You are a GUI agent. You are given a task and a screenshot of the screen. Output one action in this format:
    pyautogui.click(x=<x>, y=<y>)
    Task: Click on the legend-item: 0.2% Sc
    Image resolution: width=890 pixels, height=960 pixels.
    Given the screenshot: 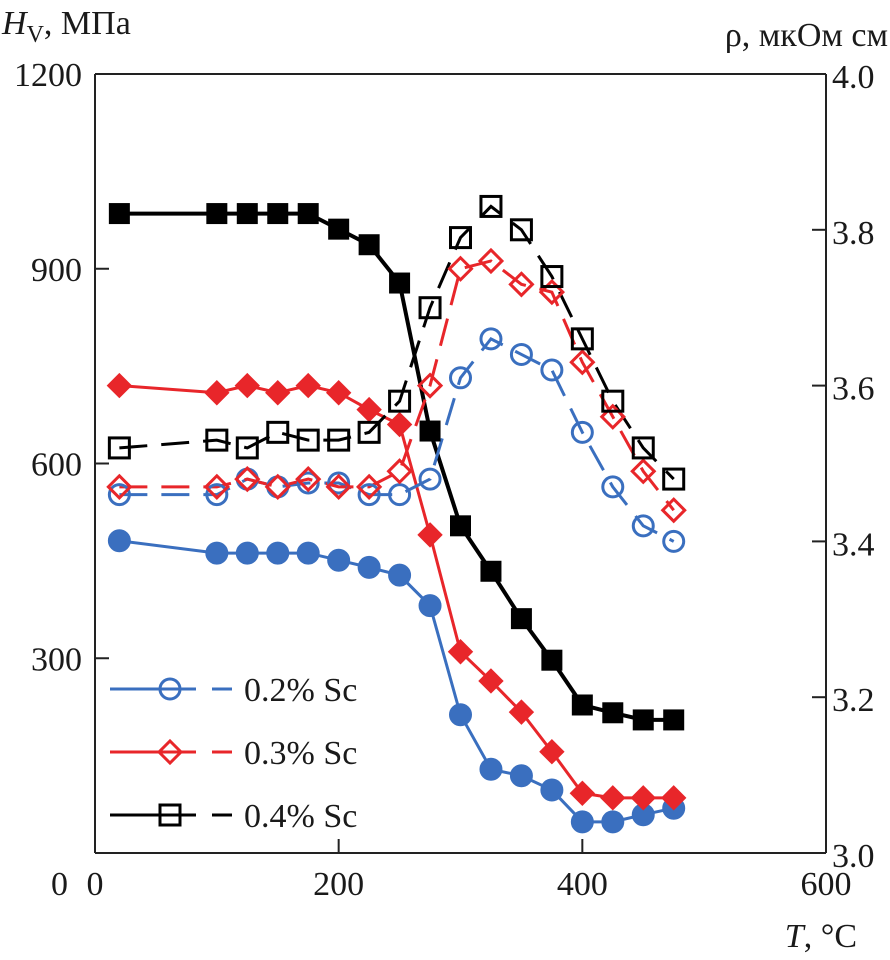 What is the action you would take?
    pyautogui.click(x=233, y=690)
    